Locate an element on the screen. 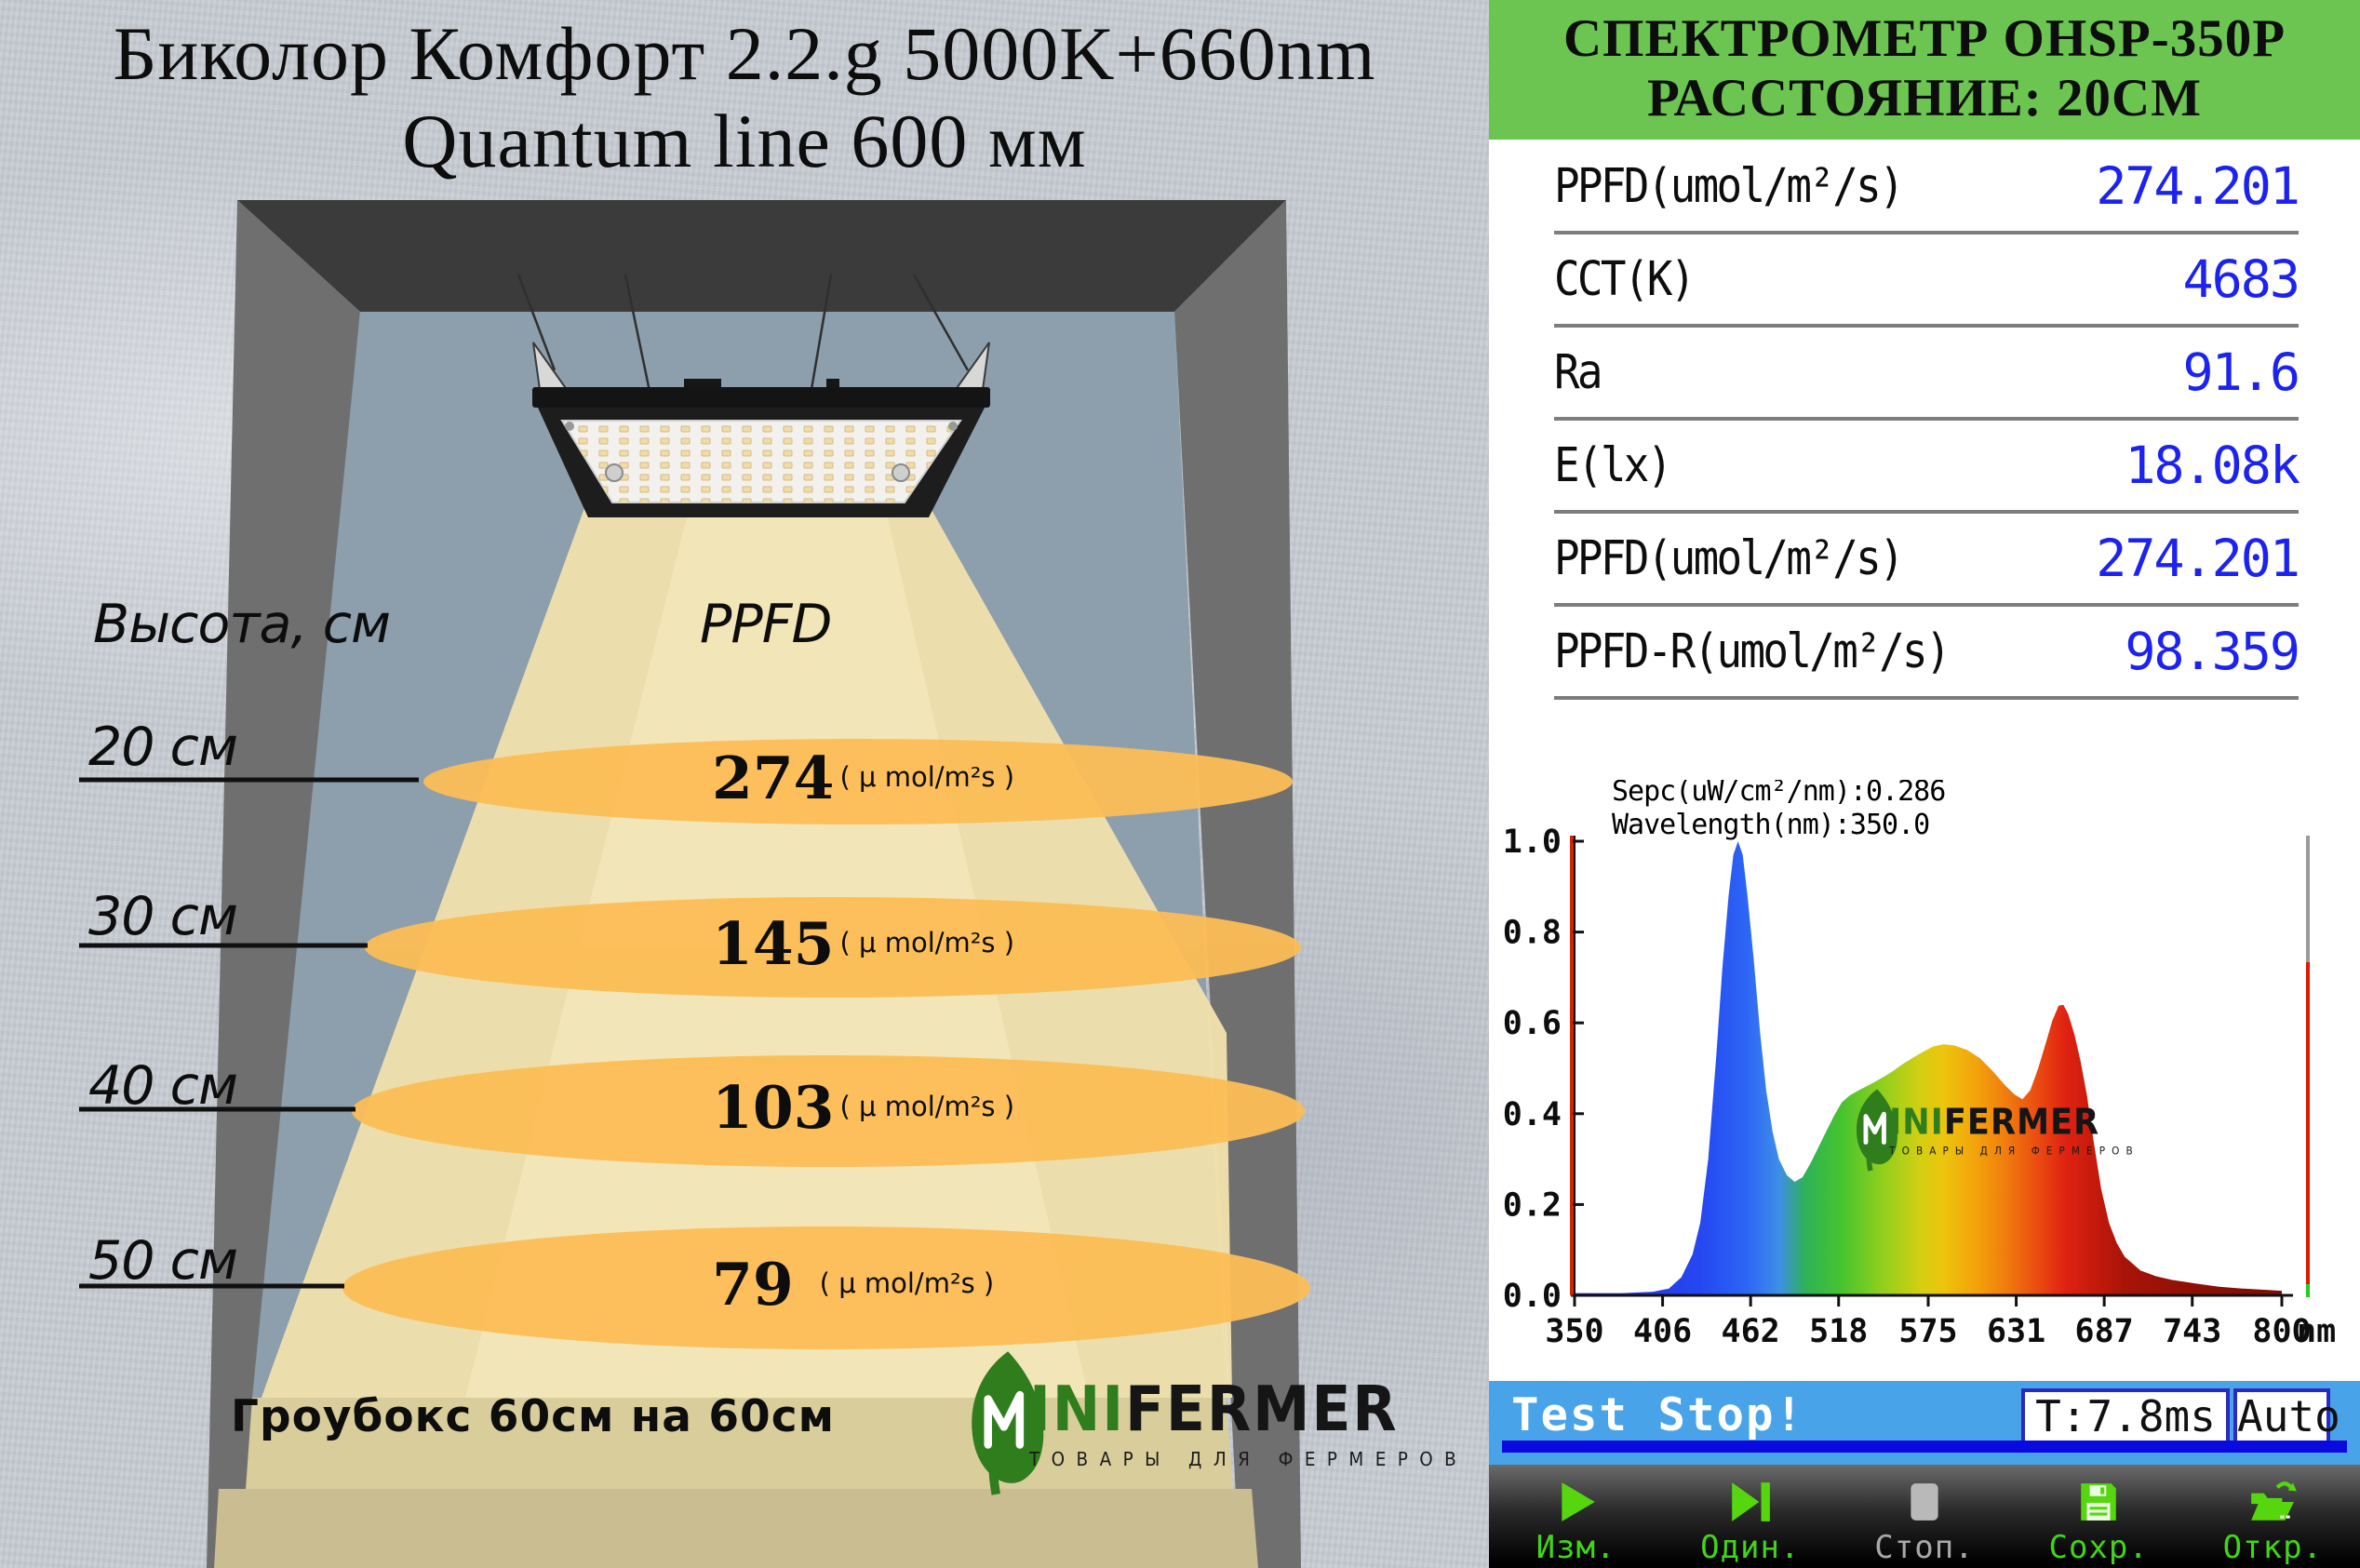 This screenshot has height=1568, width=2360. ppfd-value-row: 103 ( μ mol/m²s ) is located at coordinates (863, 1107).